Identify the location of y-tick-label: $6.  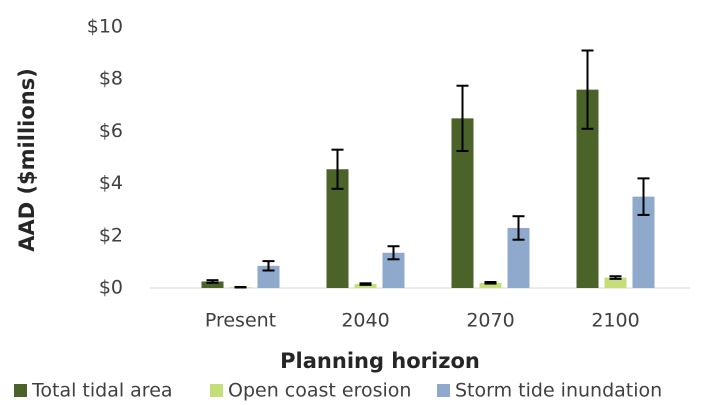
(111, 131).